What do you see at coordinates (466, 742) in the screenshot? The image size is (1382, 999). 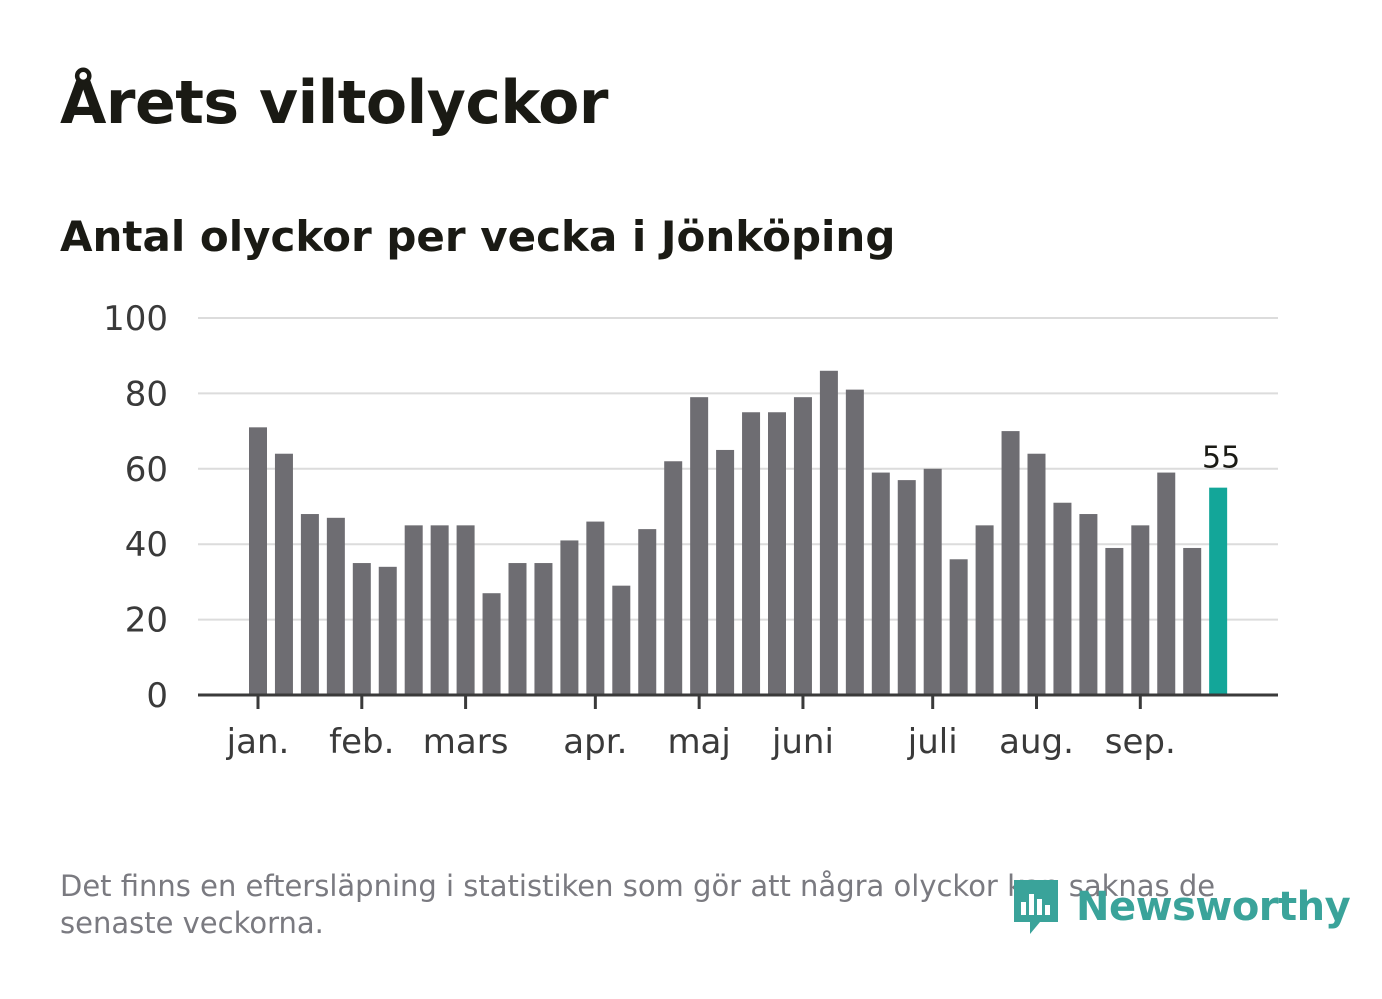 I see `x-tick-label-mars: mars` at bounding box center [466, 742].